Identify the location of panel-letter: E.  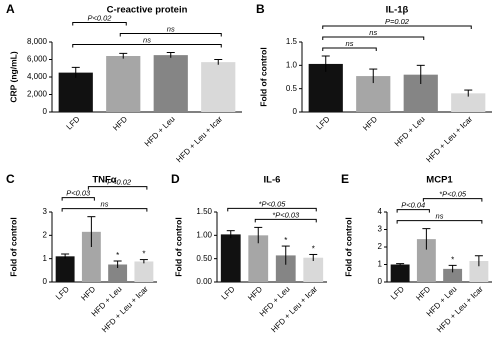
(345, 179).